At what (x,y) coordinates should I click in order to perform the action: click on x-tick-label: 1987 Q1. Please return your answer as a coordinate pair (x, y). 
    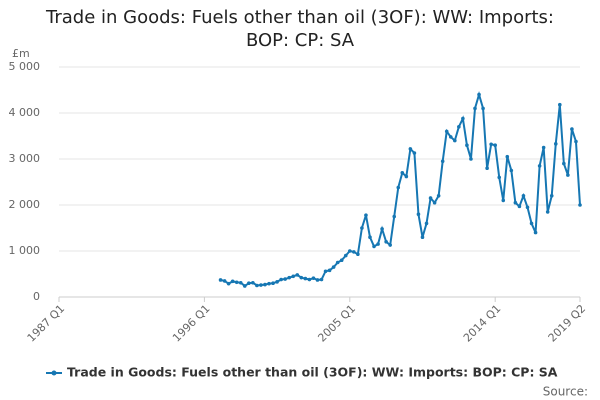
    Looking at the image, I should click on (46, 323).